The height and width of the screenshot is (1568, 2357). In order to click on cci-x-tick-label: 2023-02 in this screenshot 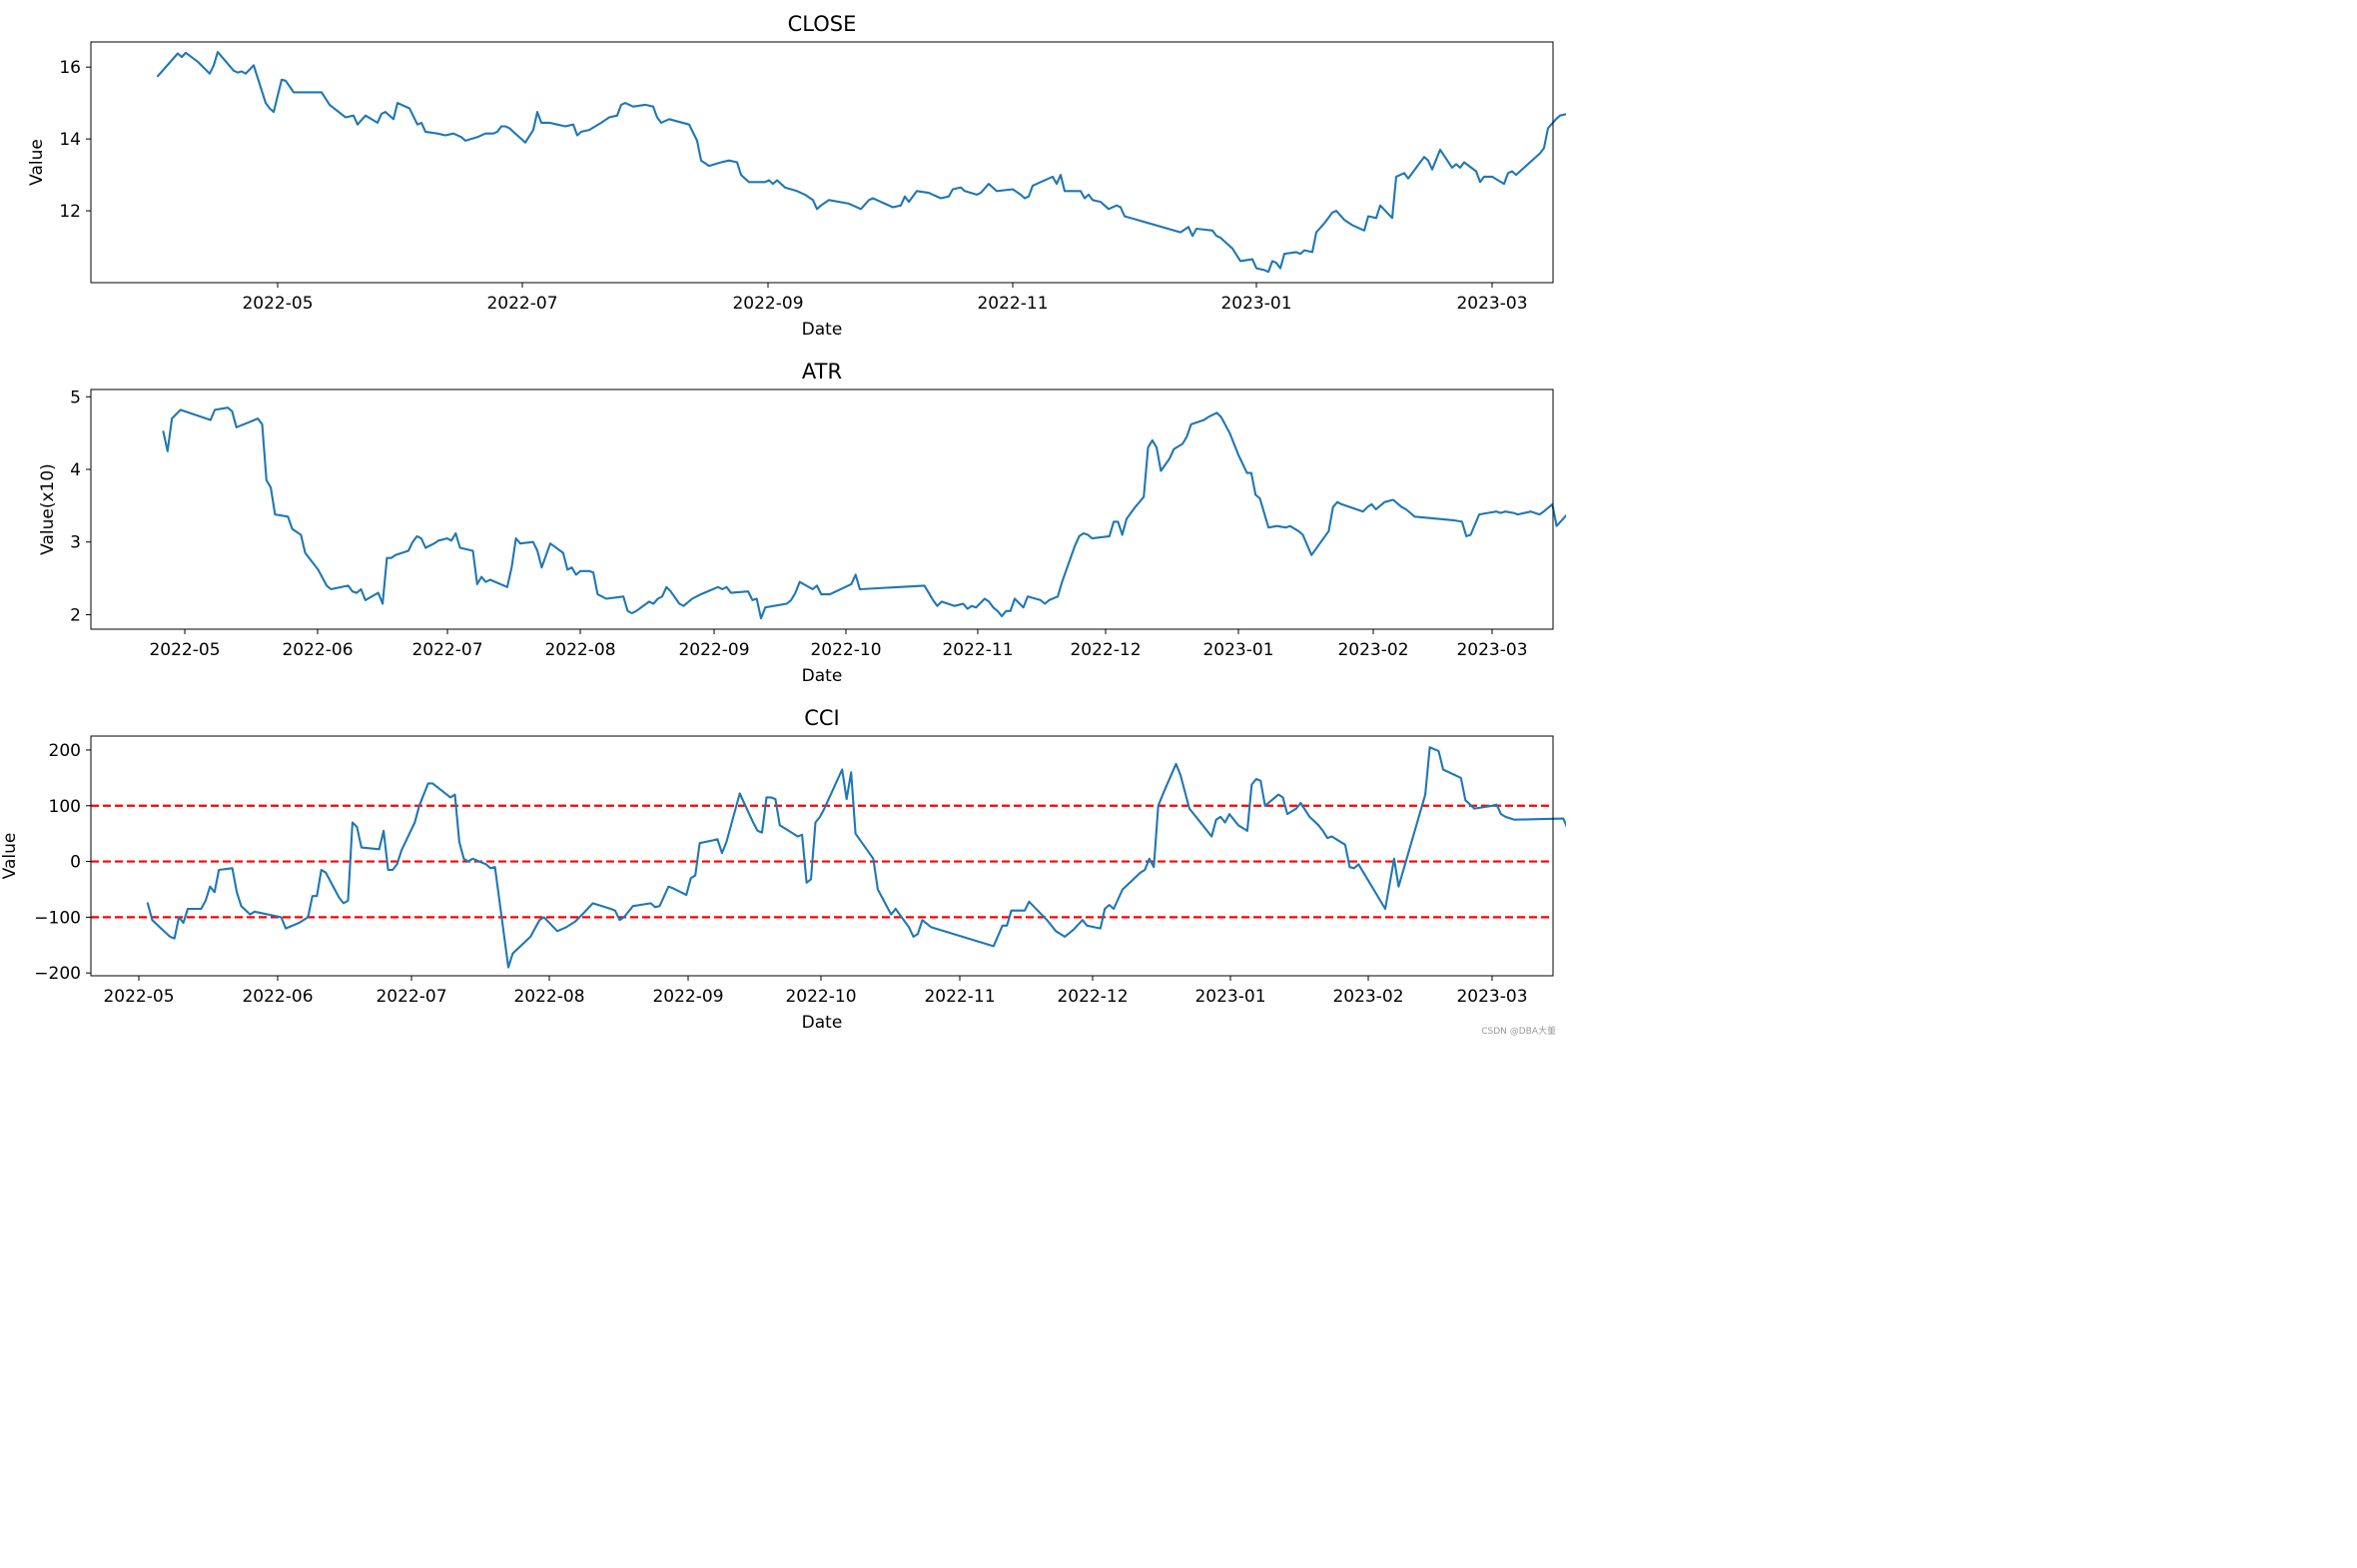, I will do `click(1367, 997)`.